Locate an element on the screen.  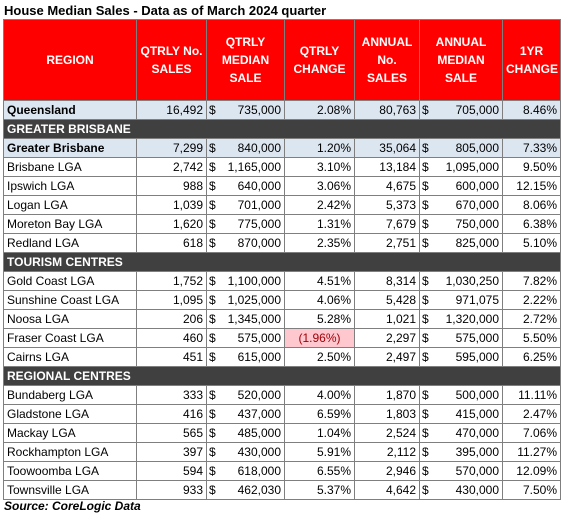
amount-value: 705,000 is located at coordinates (477, 109).